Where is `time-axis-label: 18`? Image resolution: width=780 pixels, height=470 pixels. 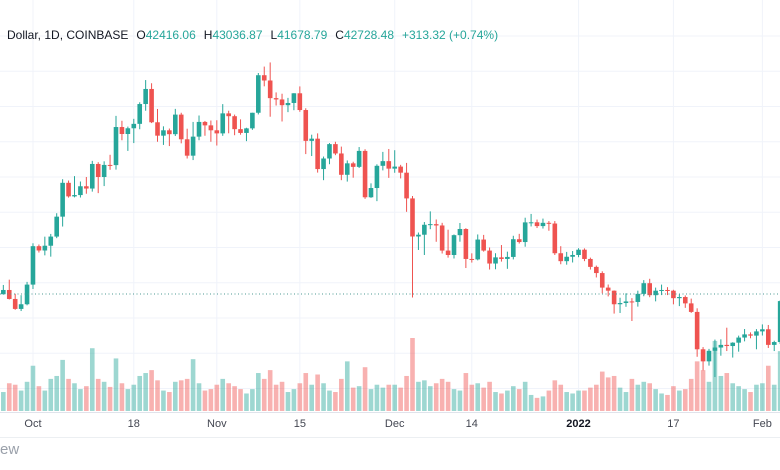
time-axis-label: 18 is located at coordinates (133, 424).